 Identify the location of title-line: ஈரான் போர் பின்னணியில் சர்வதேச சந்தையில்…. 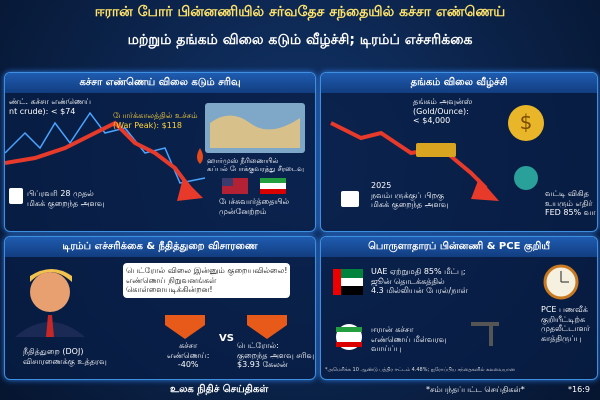
(300, 12).